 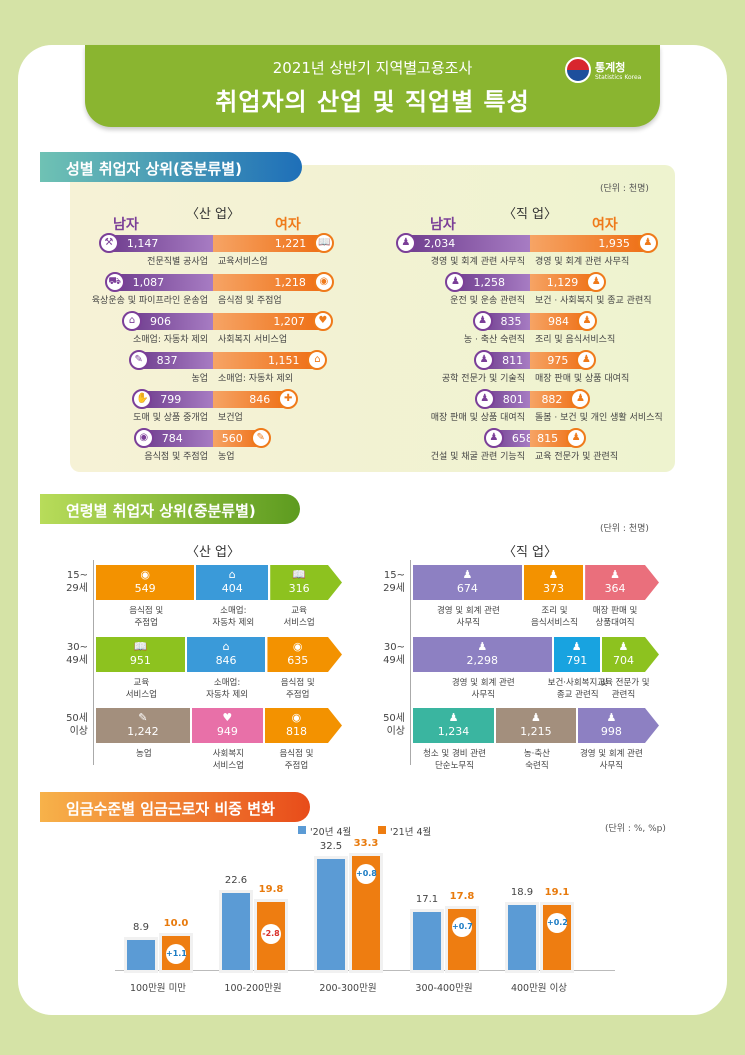 I want to click on header-banner: 2021년 상반기 지역별고용조사 취업자의 산업 및 직업별 특성, so click(x=372, y=86).